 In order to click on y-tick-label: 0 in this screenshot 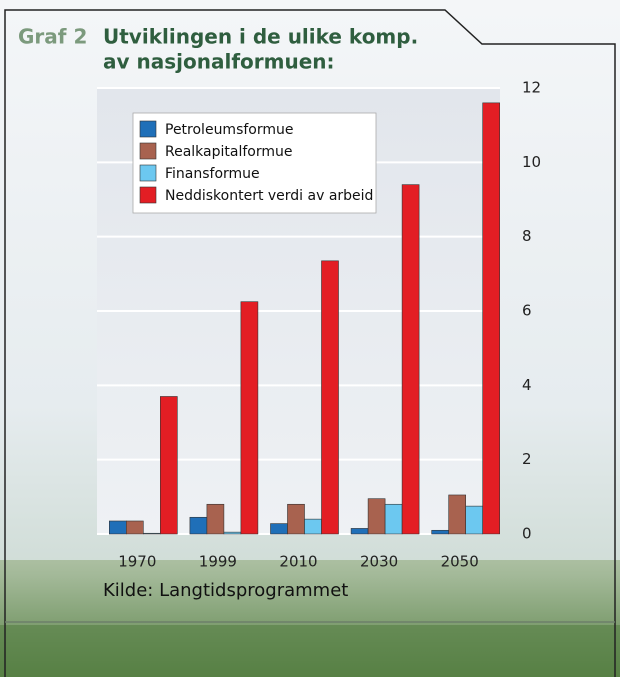, I will do `click(527, 534)`.